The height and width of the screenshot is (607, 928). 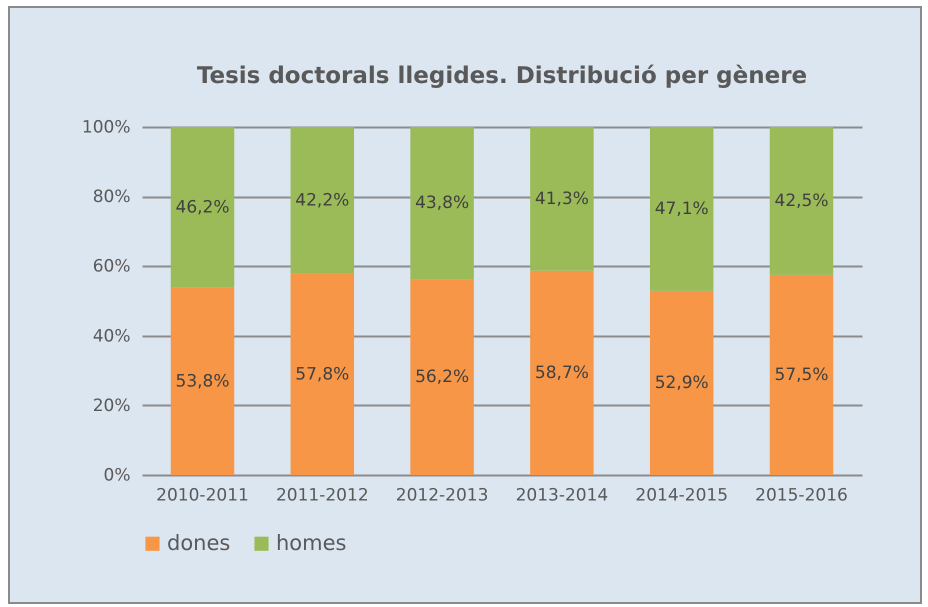 I want to click on data-label: 57,8%, so click(x=322, y=374).